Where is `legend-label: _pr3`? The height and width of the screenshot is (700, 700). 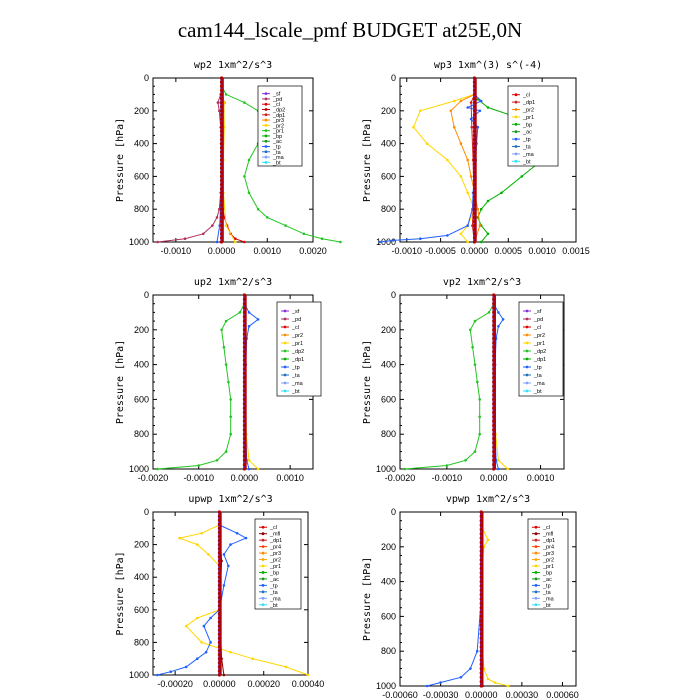 legend-label: _pr3 is located at coordinates (548, 554).